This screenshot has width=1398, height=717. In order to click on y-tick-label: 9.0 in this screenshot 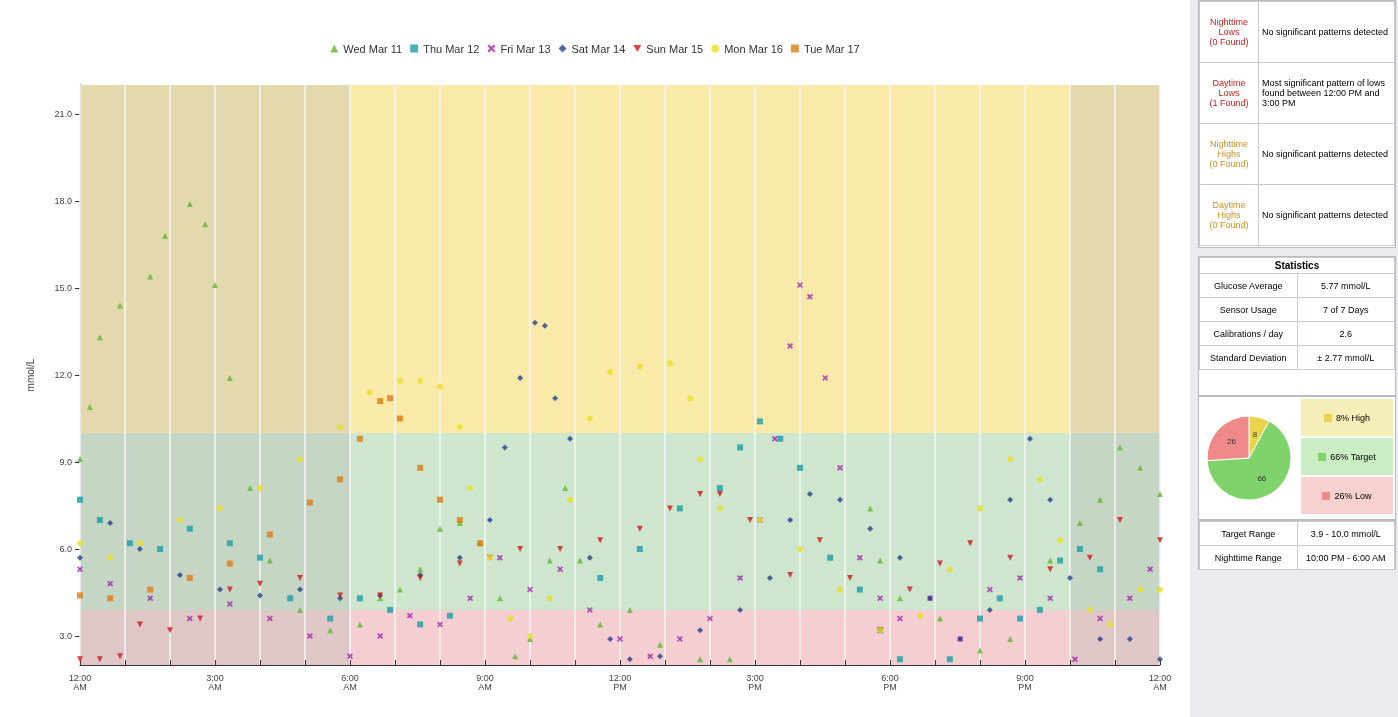, I will do `click(65, 462)`.